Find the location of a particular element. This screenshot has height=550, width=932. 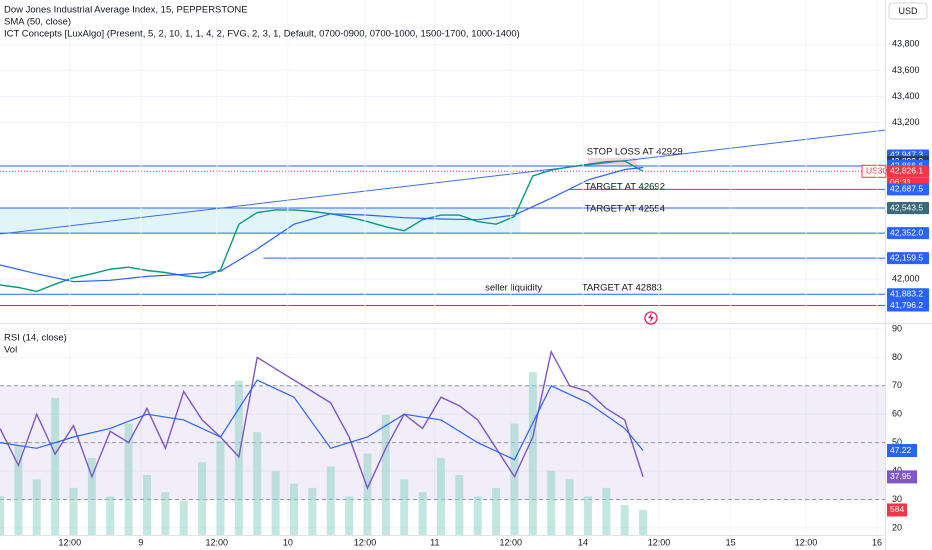

symbol-tag-bg is located at coordinates (874, 171).